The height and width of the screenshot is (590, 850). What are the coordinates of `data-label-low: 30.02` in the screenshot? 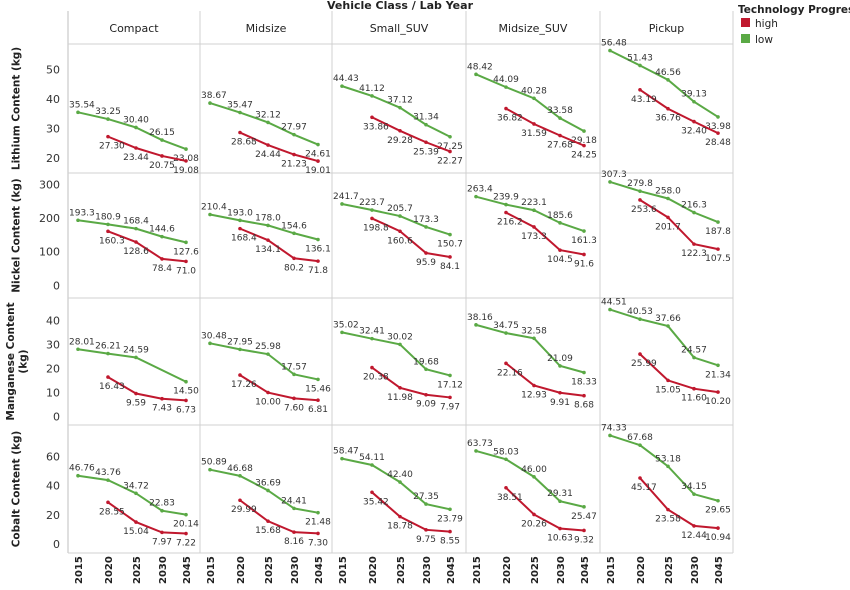 It's located at (400, 337).